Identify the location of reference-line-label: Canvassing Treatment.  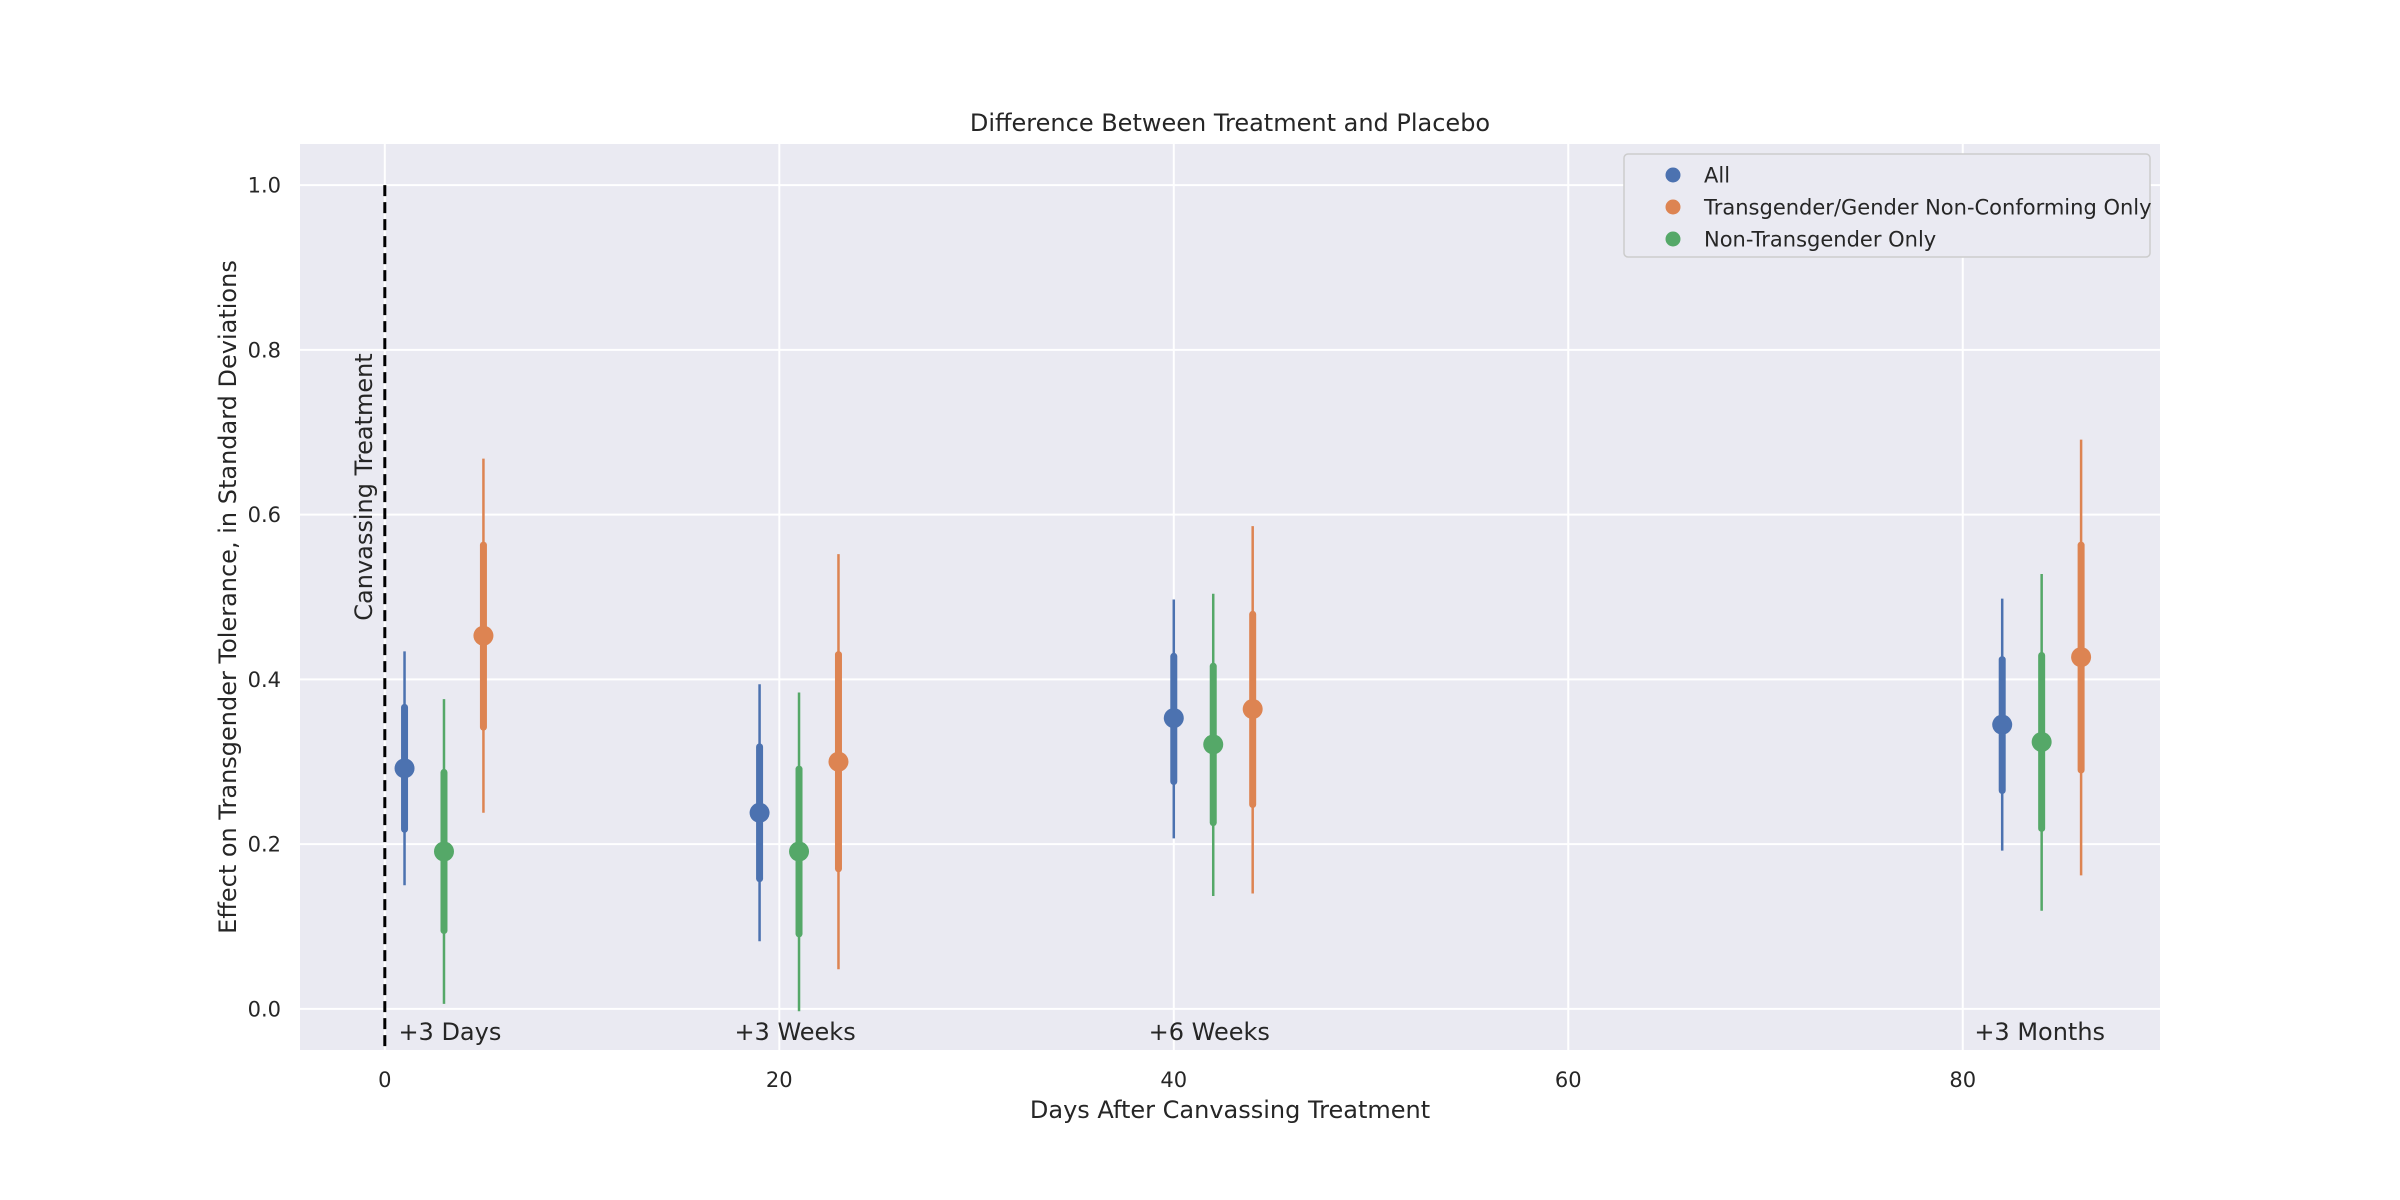
(364, 486).